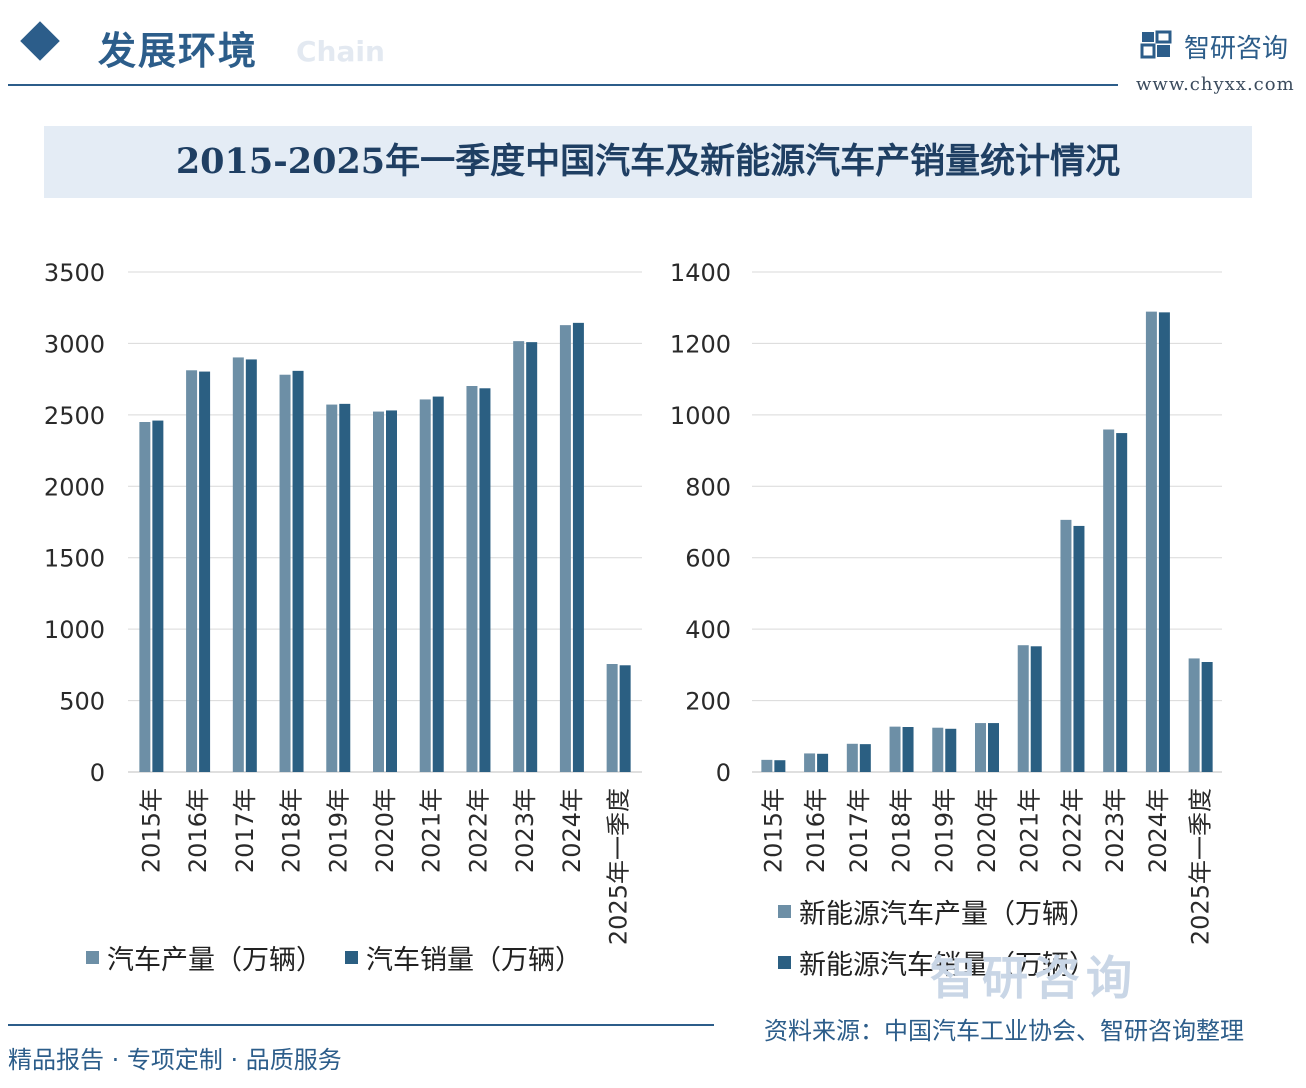  I want to click on legend-swatch-nev-production, so click(784, 911).